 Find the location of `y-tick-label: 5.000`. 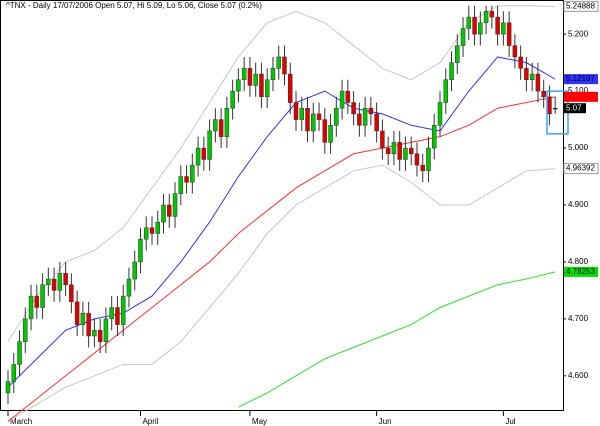

y-tick-label: 5.000 is located at coordinates (578, 147).